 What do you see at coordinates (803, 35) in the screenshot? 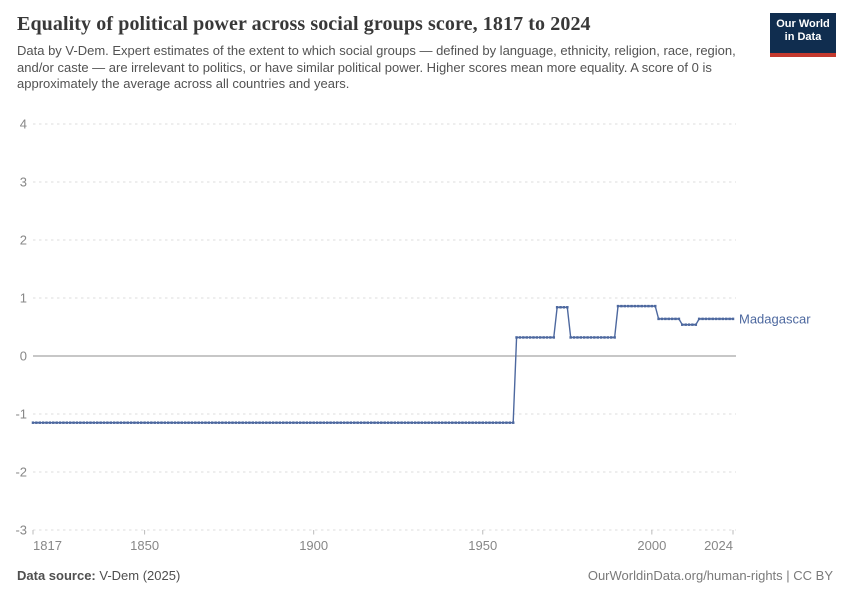
I see `owid-logo: Our World in Data` at bounding box center [803, 35].